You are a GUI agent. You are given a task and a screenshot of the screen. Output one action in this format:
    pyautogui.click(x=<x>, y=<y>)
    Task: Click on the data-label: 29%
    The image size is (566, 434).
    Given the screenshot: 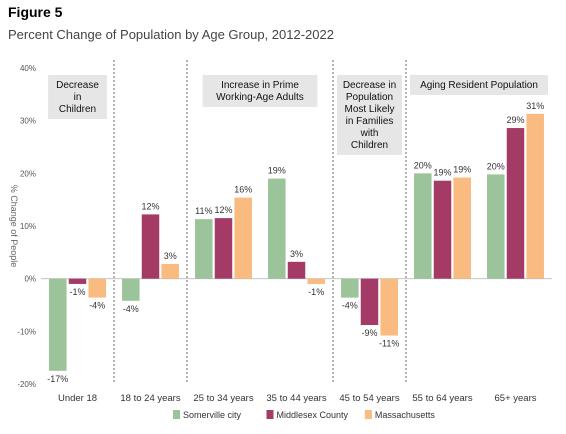 What is the action you would take?
    pyautogui.click(x=515, y=120)
    